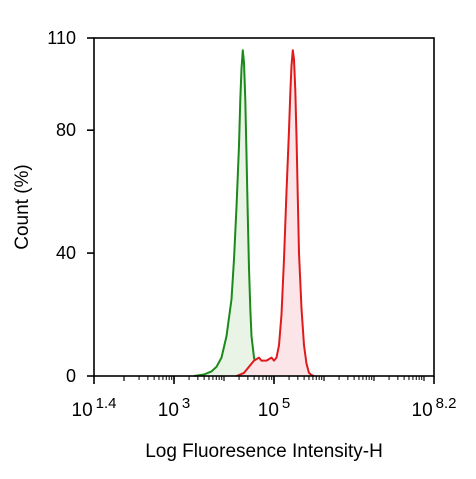 The width and height of the screenshot is (476, 479). I want to click on y-axis-title: Count (%), so click(22, 207).